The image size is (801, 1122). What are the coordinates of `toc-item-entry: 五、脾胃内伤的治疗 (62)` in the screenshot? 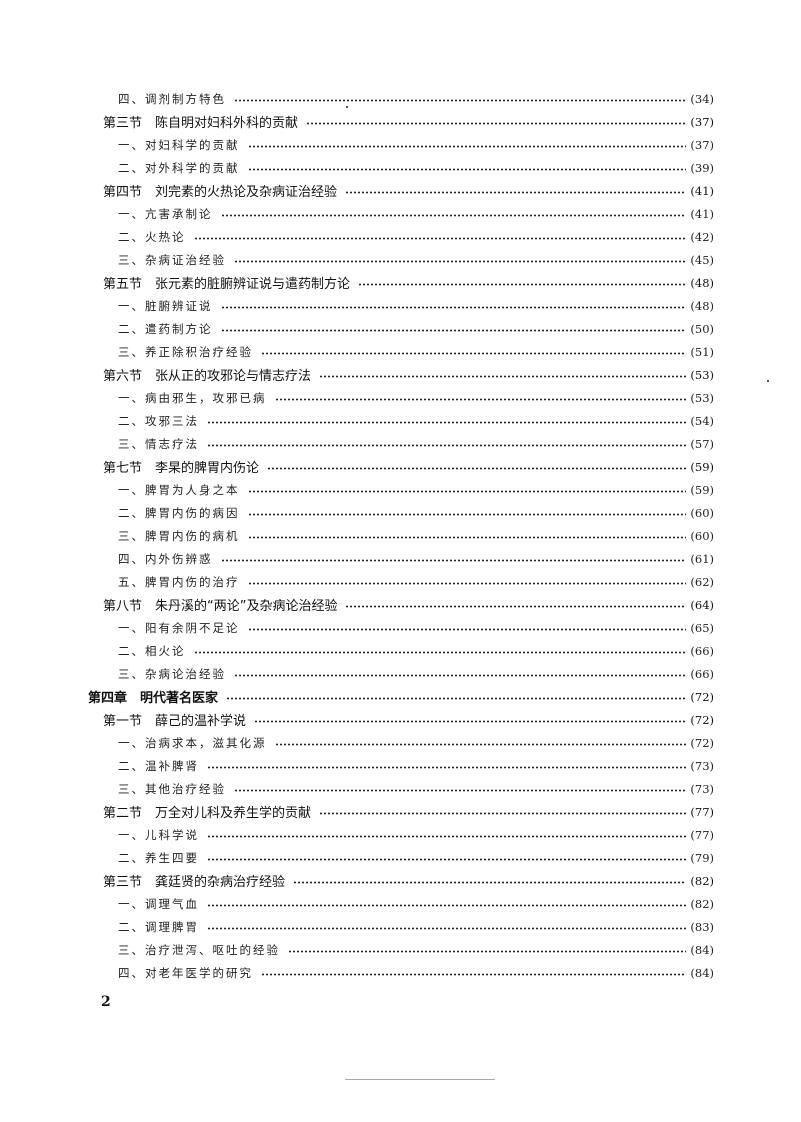 It's located at (401, 581).